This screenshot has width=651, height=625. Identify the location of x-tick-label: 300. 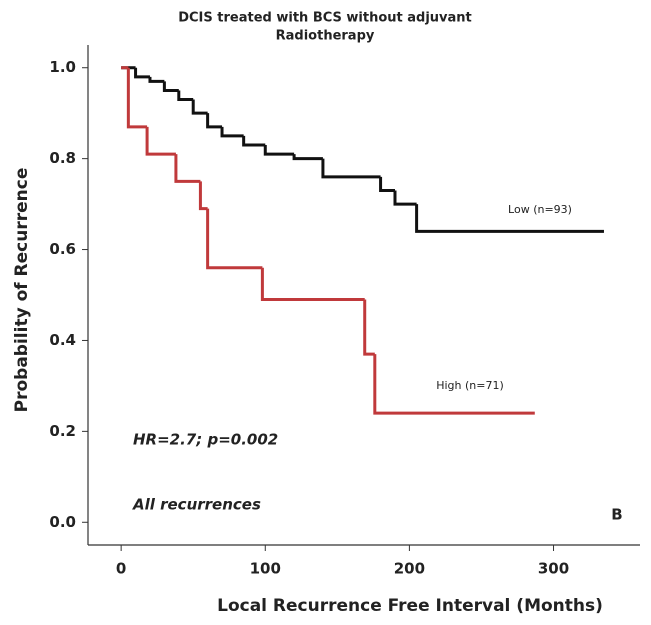
(553, 569).